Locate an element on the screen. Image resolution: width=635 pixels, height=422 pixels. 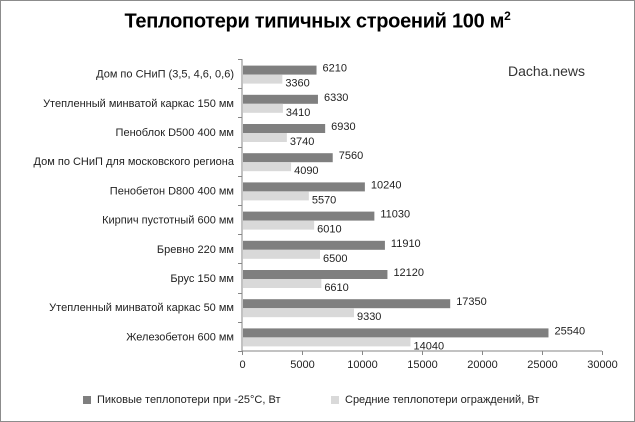
data-label-average: 3740 is located at coordinates (302, 142).